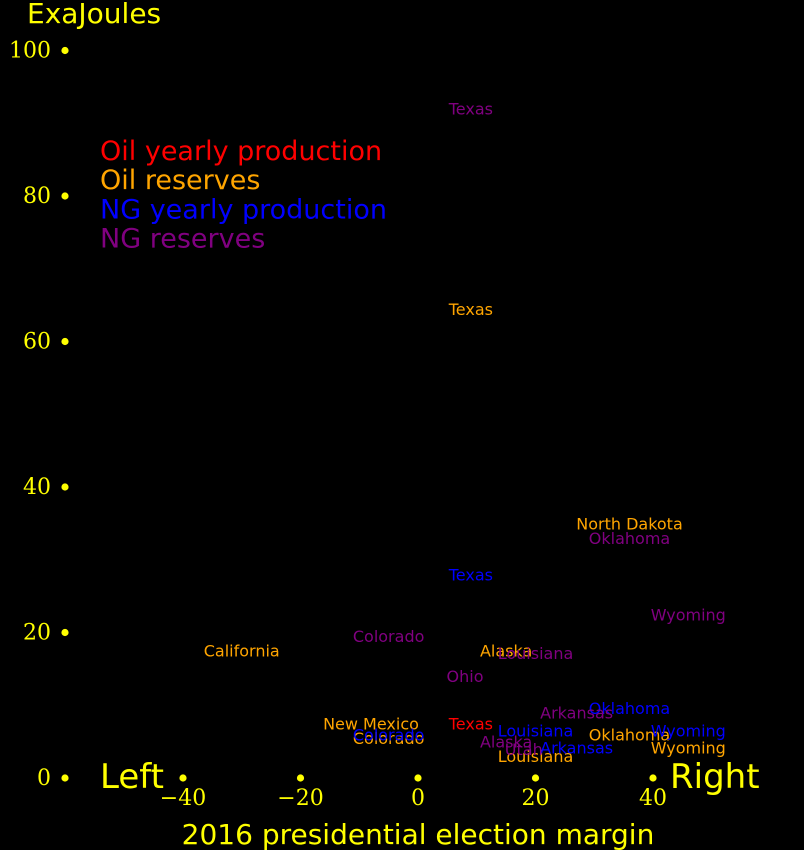 This screenshot has width=804, height=850. Describe the element at coordinates (418, 798) in the screenshot. I see `x-tick-label: 0` at that location.